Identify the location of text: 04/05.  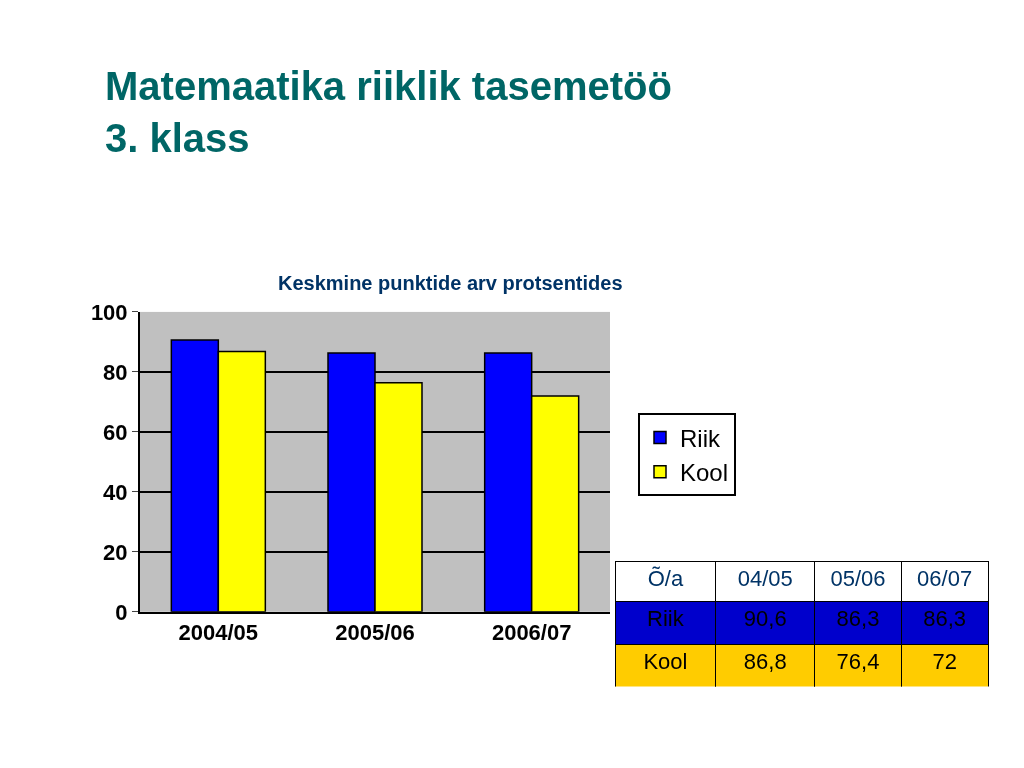
(765, 579).